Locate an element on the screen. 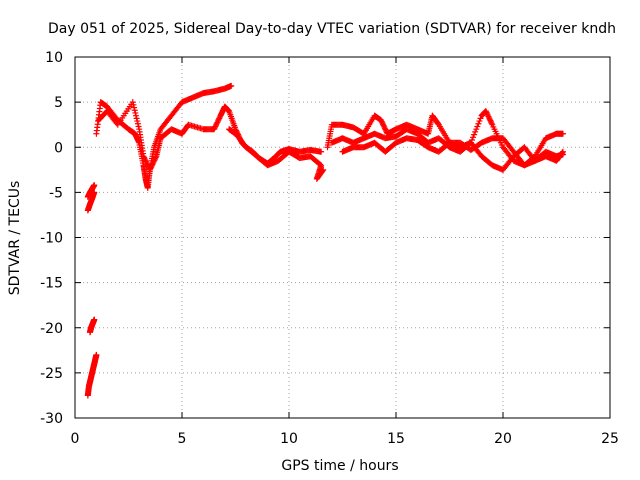  x-tick-label: 5 is located at coordinates (182, 439).